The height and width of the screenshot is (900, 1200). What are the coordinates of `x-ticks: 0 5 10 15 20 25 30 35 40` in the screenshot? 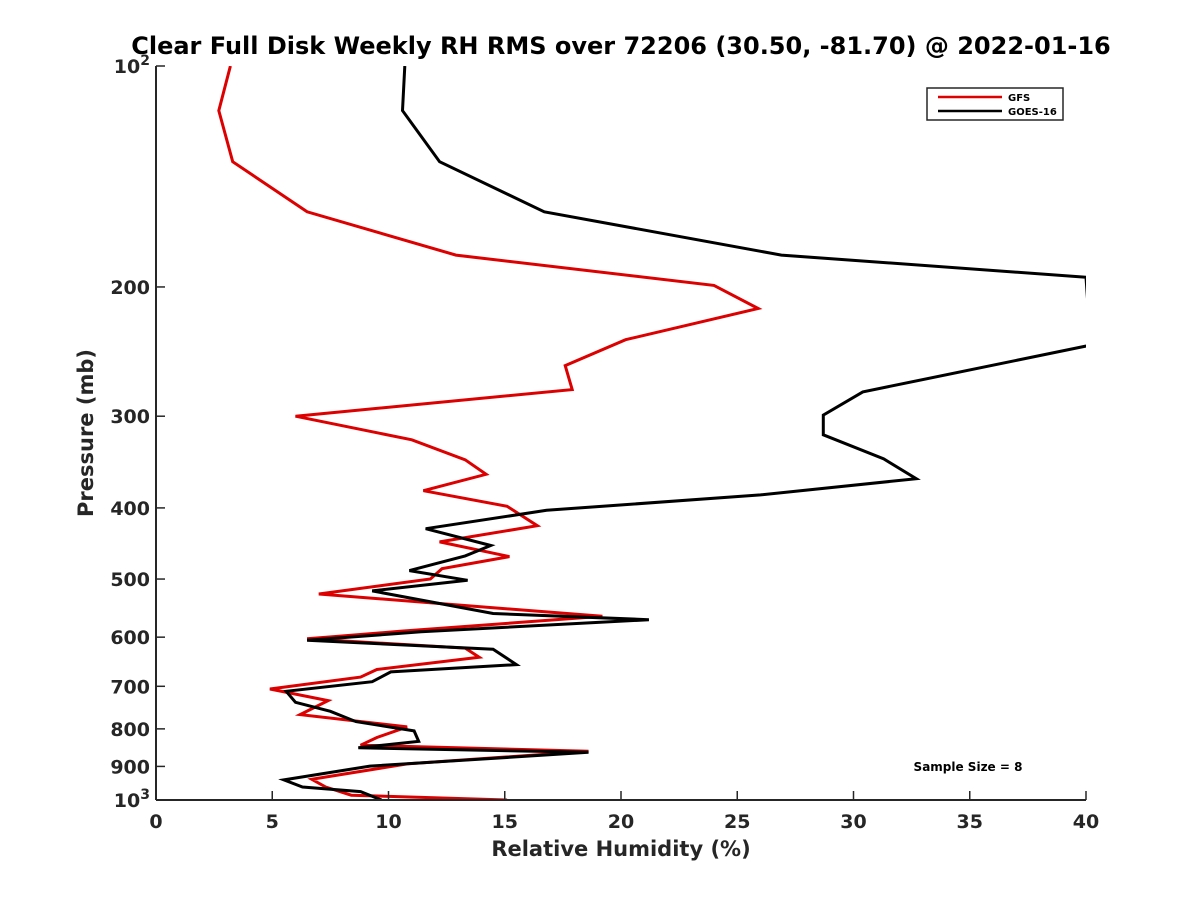 It's located at (624, 812).